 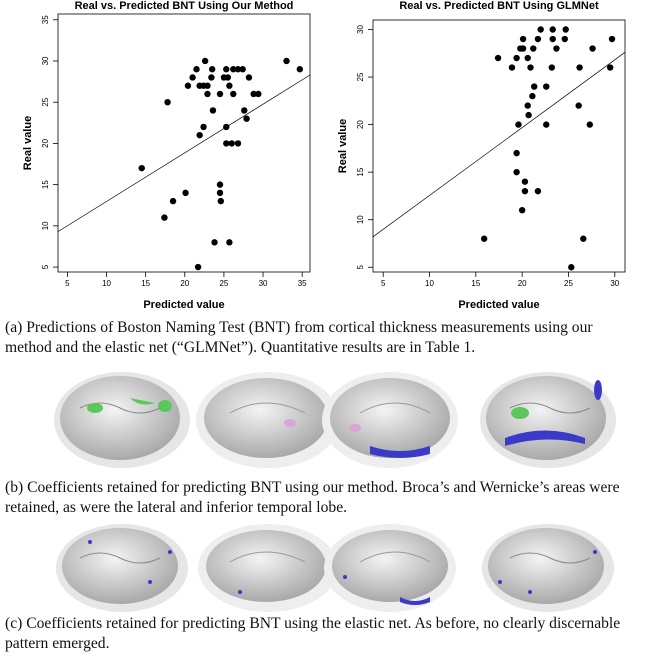 What do you see at coordinates (45, 184) in the screenshot?
I see `y-tick-label: 15` at bounding box center [45, 184].